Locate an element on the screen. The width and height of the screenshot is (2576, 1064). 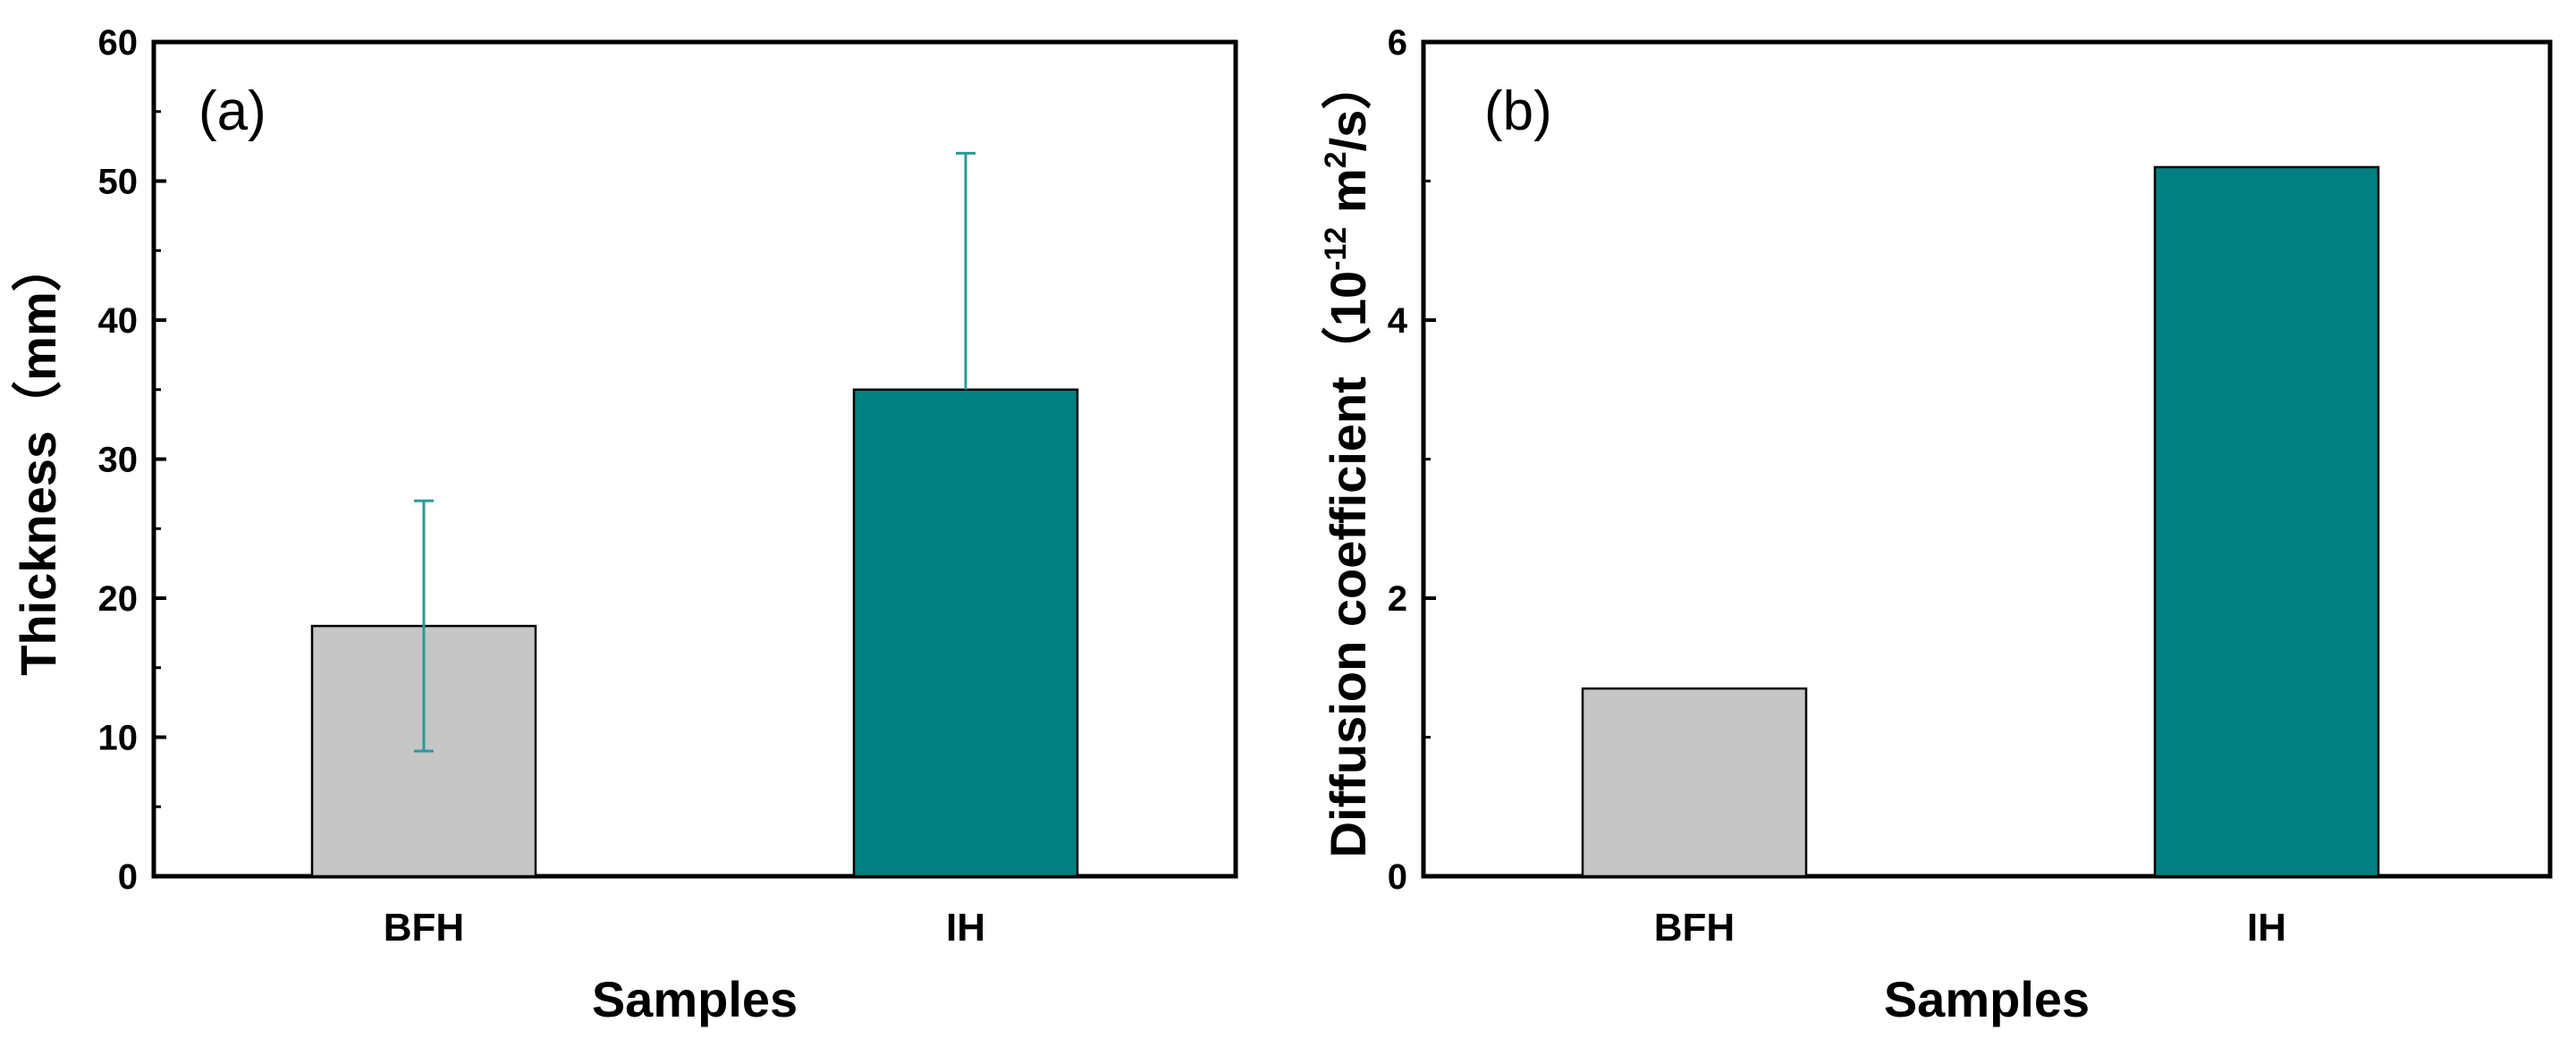
panel-b-y-tick-label: 6 is located at coordinates (1397, 43).